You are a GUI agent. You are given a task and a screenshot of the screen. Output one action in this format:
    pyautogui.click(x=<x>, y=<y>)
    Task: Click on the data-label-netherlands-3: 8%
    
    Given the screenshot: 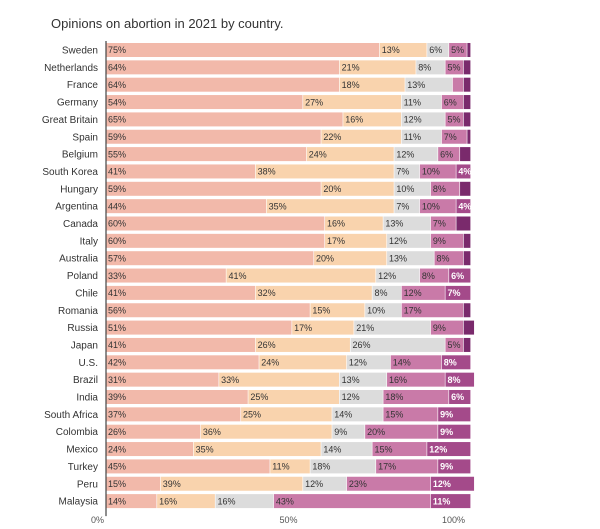 What is the action you would take?
    pyautogui.click(x=424, y=68)
    